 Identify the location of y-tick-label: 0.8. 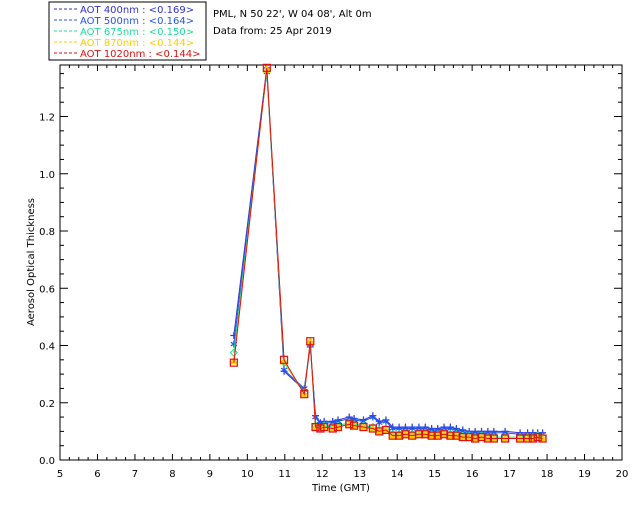
(47, 232).